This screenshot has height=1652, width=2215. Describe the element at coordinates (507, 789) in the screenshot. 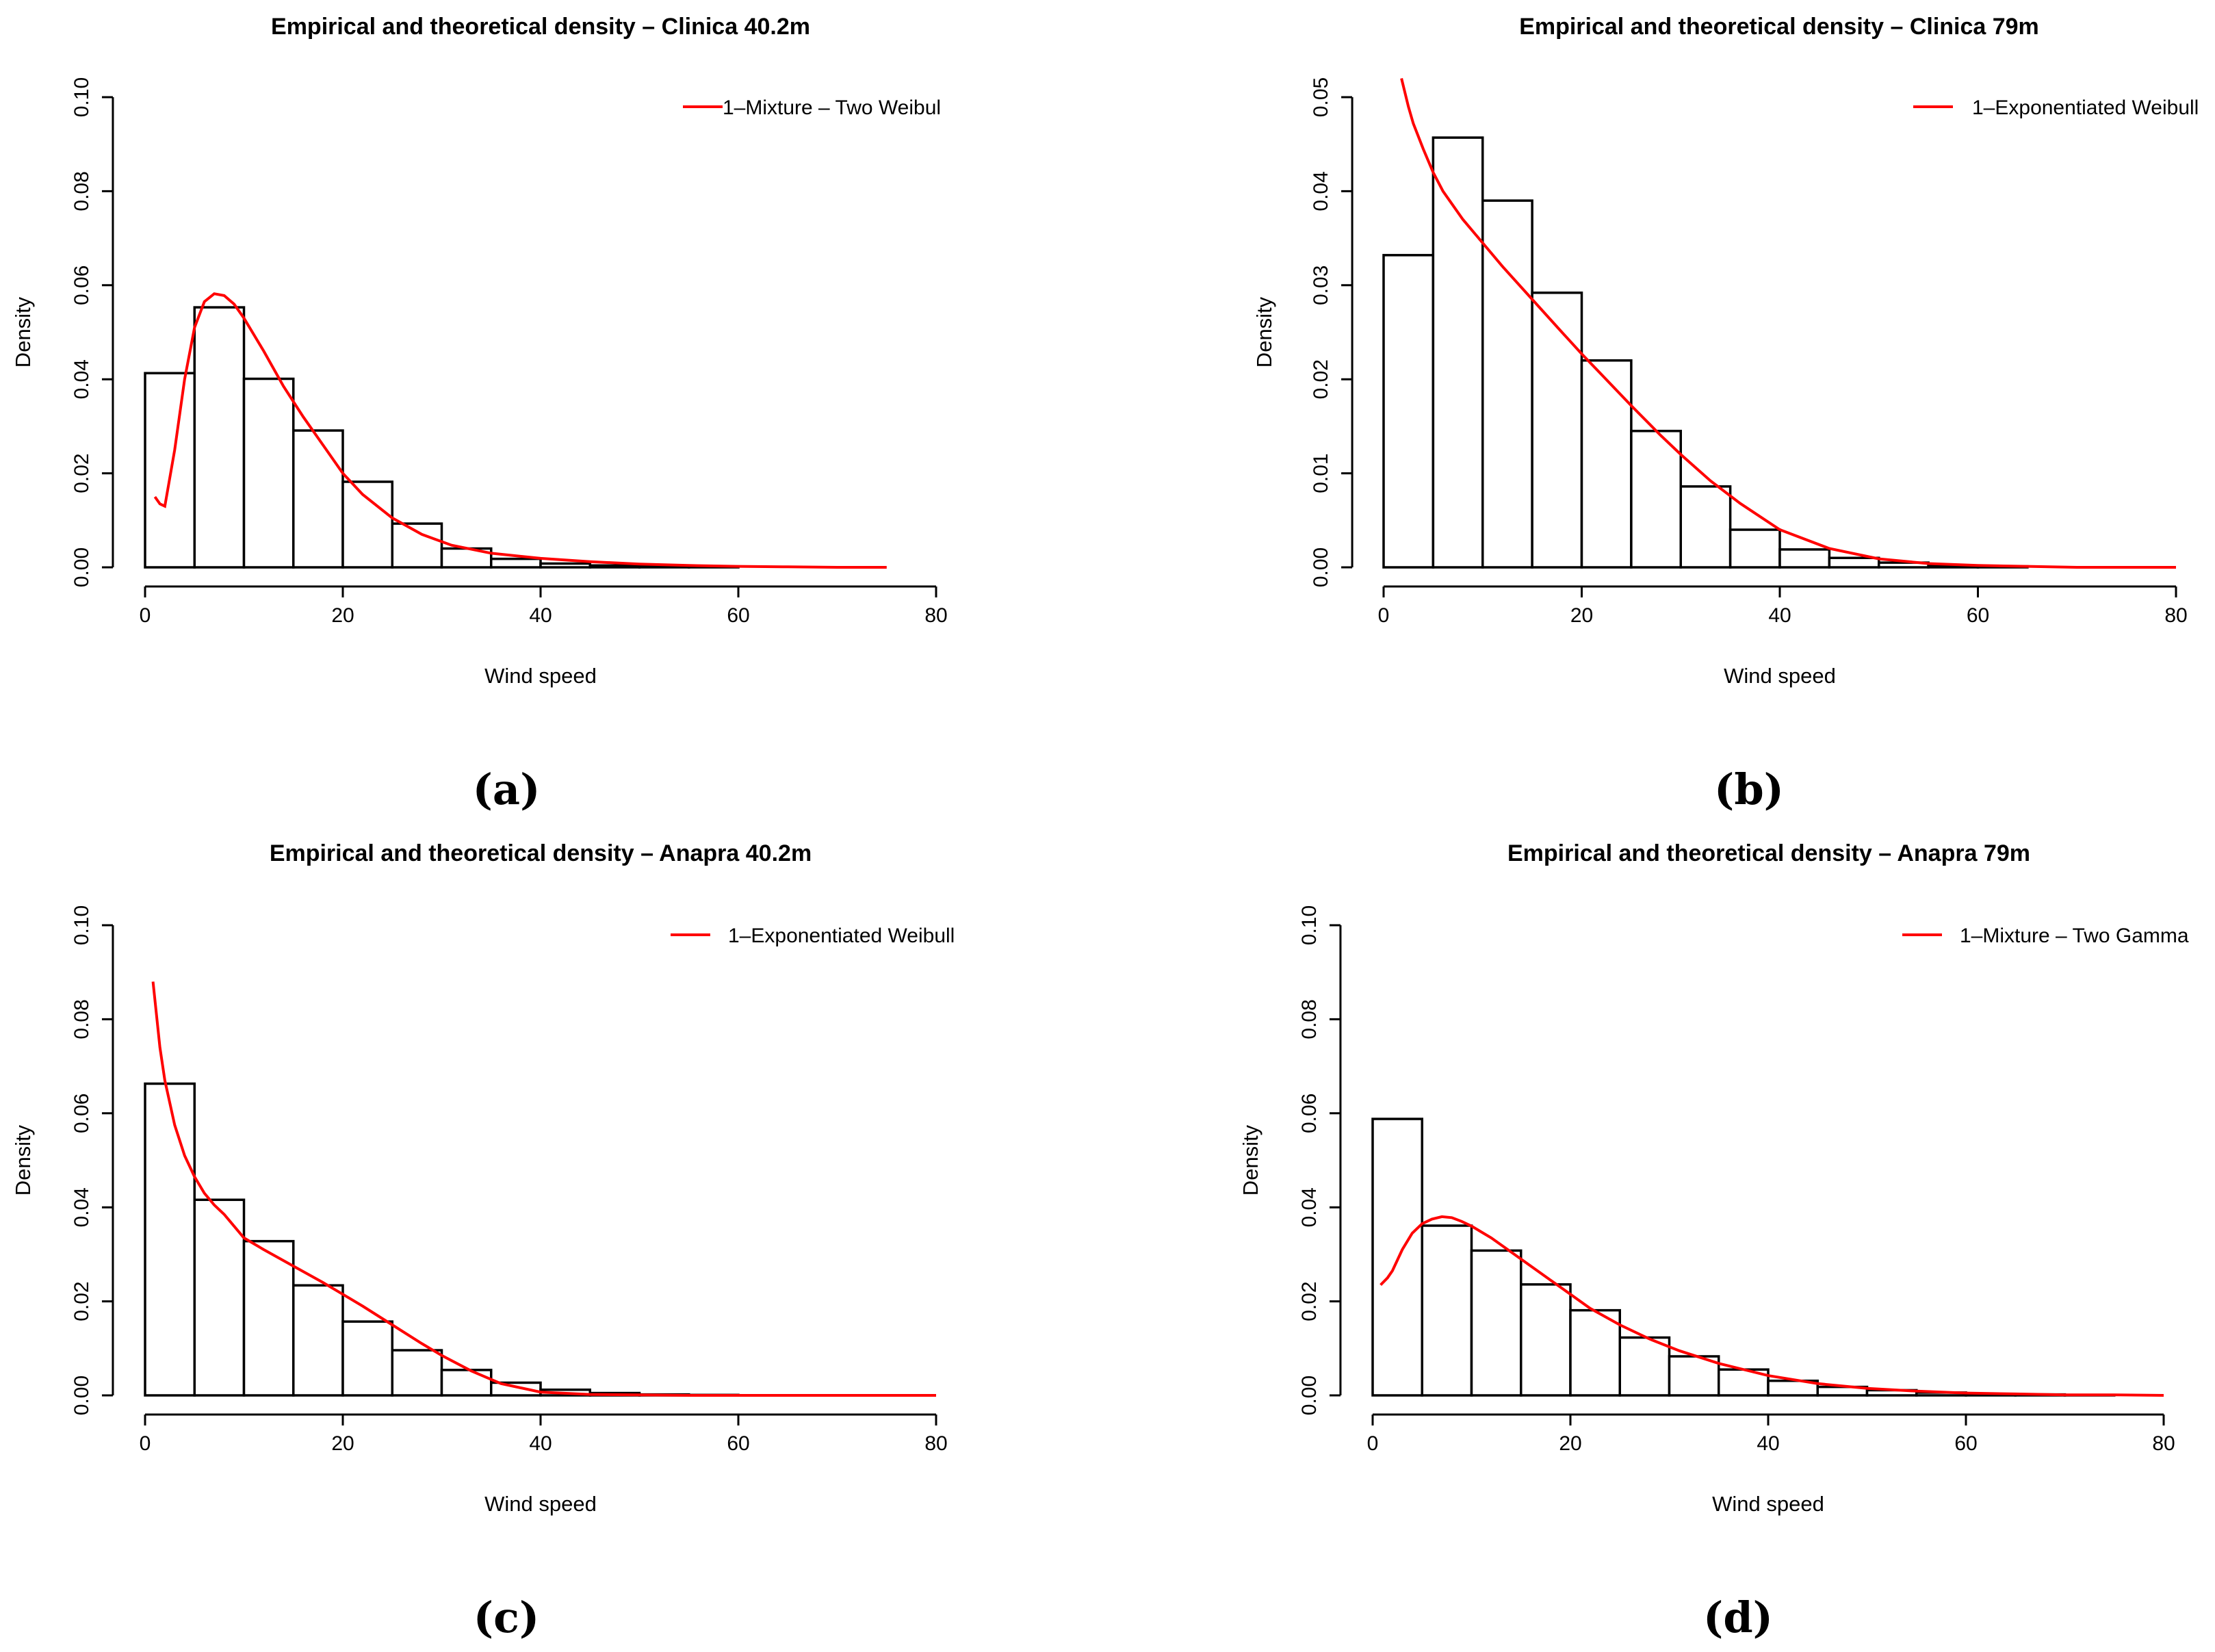

I see `panel-label: (a)` at that location.